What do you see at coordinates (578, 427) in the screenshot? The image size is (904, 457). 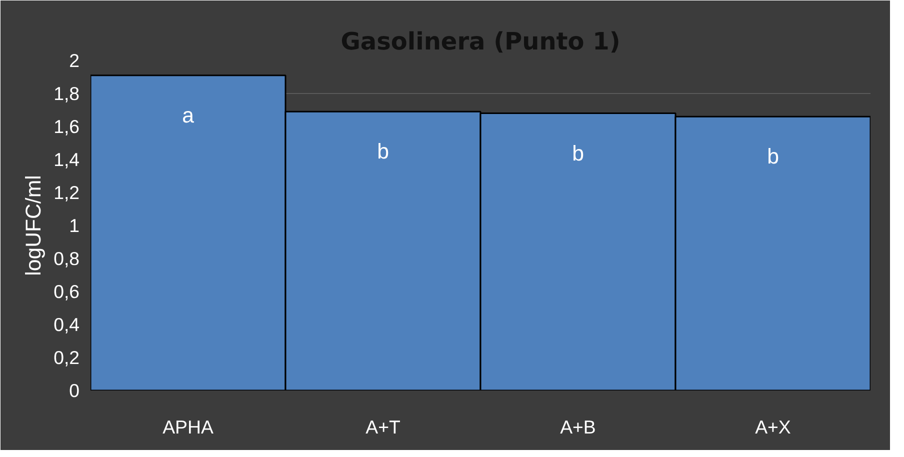 I see `x-tick-label: A+B` at bounding box center [578, 427].